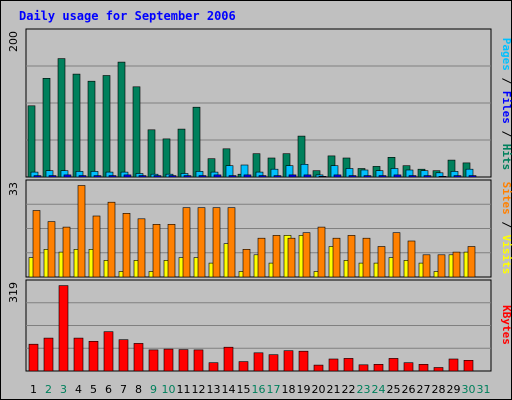 The image size is (512, 400). Describe the element at coordinates (289, 389) in the screenshot. I see `day-label-18: 18` at that location.